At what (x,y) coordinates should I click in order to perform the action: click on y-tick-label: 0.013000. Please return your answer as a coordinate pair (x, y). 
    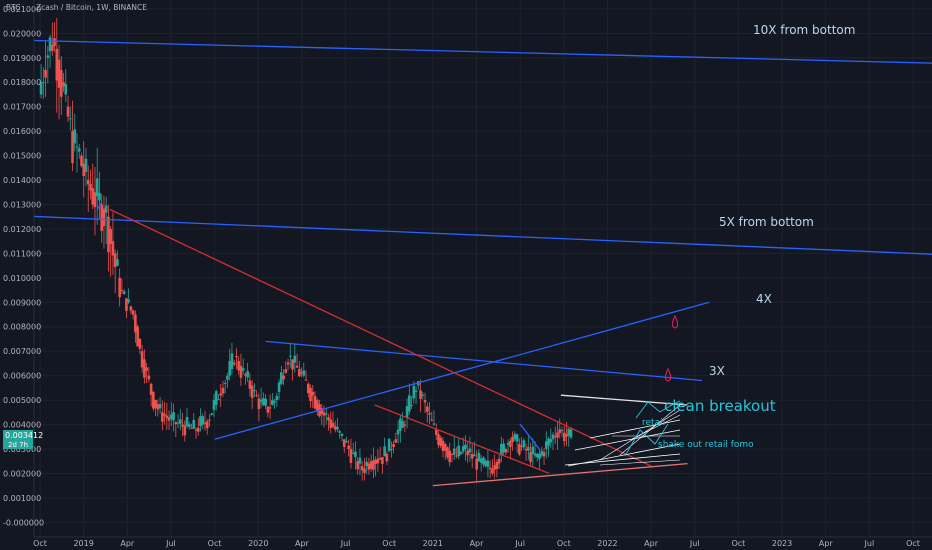
    Looking at the image, I should click on (22, 204).